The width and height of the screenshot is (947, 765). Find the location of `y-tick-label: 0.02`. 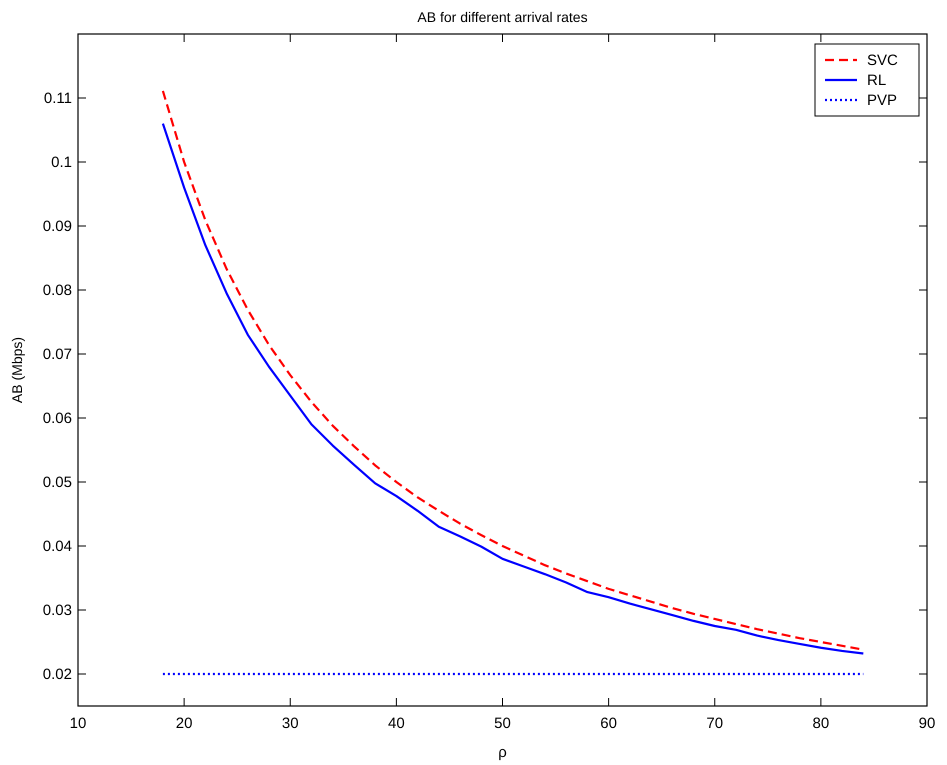

y-tick-label: 0.02 is located at coordinates (57, 674).